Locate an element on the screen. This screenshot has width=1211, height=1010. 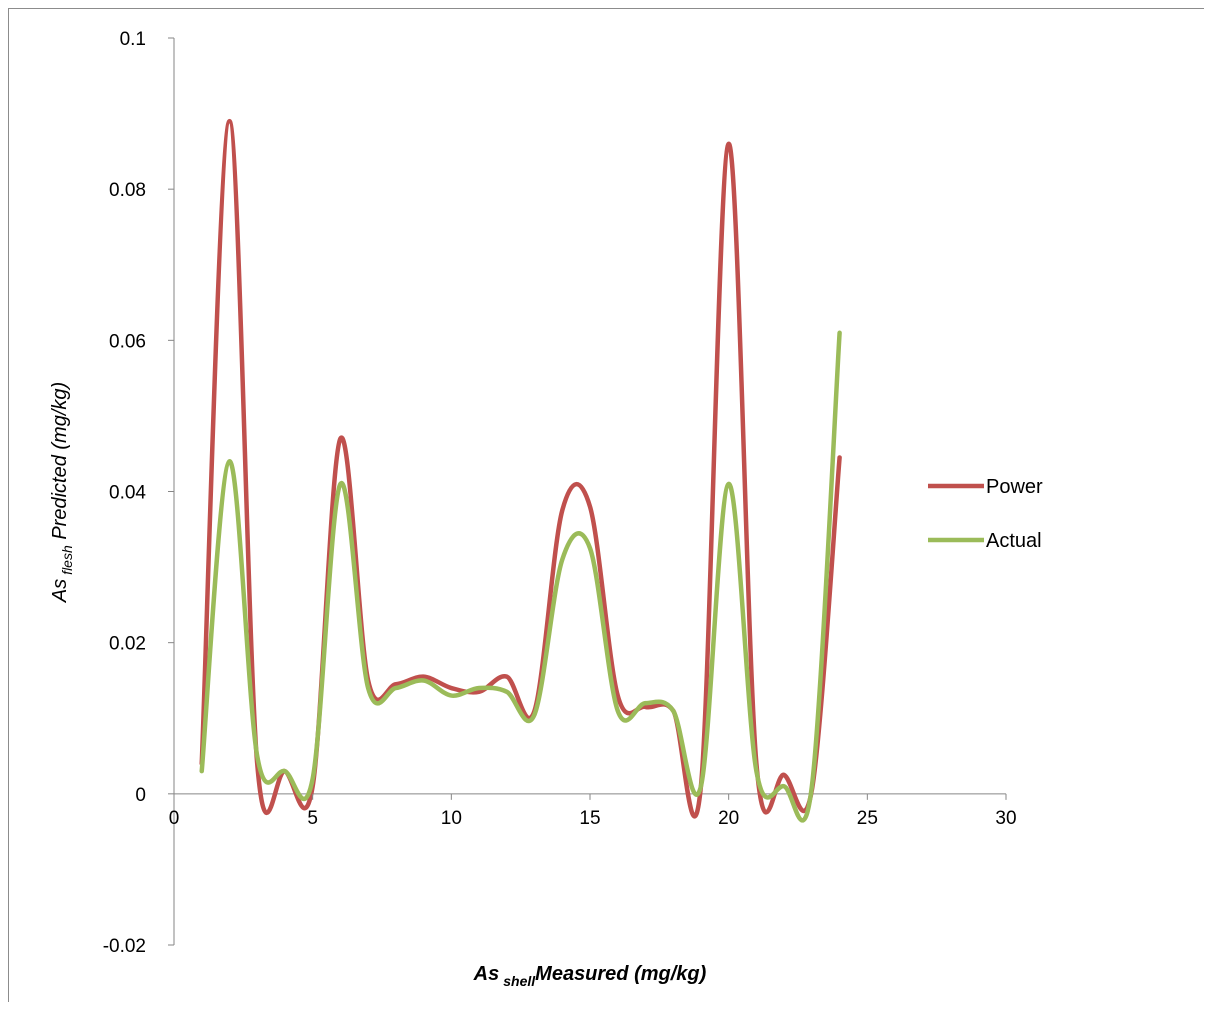
y-axis-title-main: As is located at coordinates (60, 591).